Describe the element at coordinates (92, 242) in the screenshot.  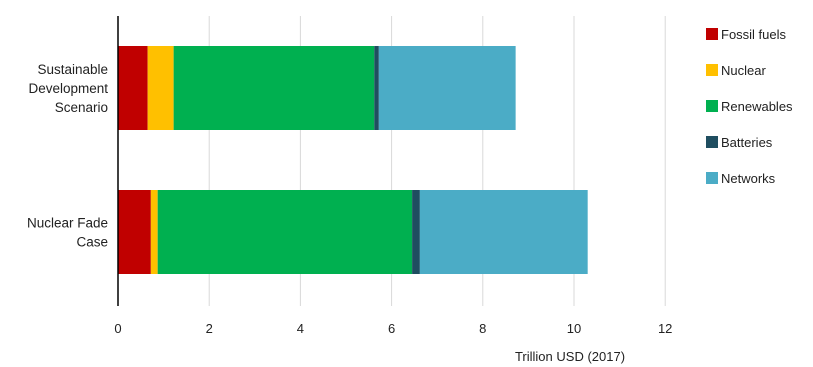
I see `category-label-line: Case` at that location.